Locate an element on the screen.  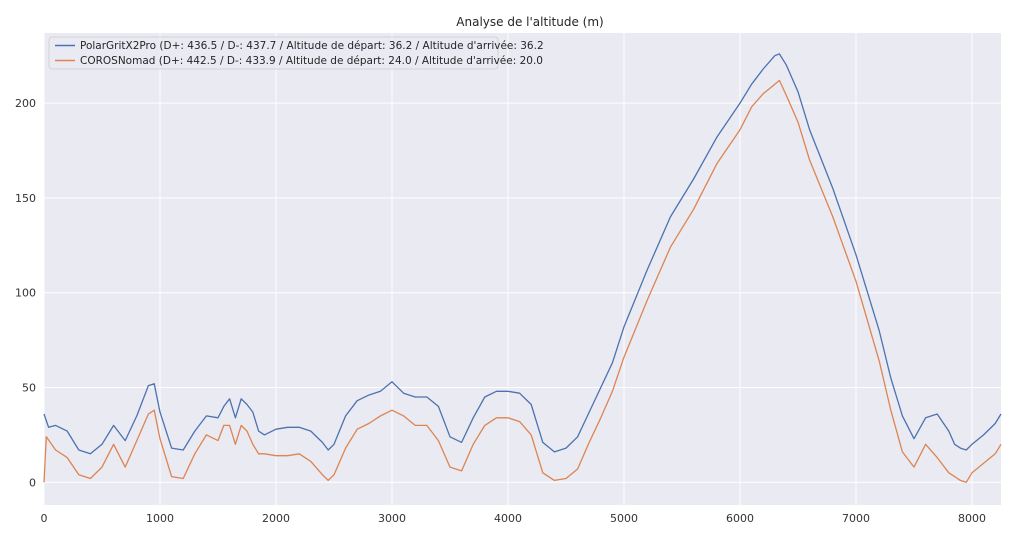
legend-box is located at coordinates (273, 53).